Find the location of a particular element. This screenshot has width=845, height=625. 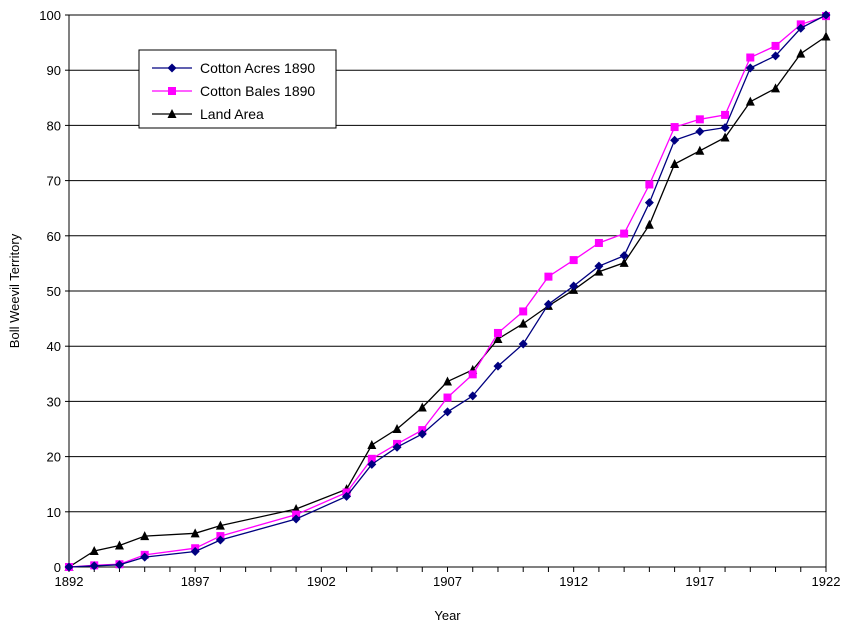

x-tick-label: 1922 is located at coordinates (826, 581).